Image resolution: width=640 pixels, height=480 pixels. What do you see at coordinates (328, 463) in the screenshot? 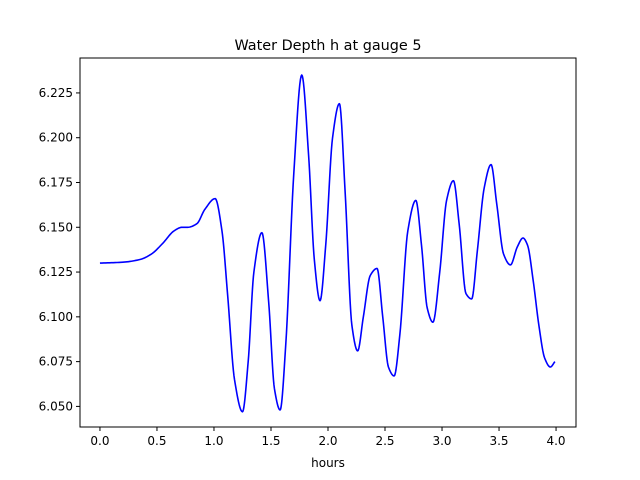
I see `x-axis-label: hours` at bounding box center [328, 463].